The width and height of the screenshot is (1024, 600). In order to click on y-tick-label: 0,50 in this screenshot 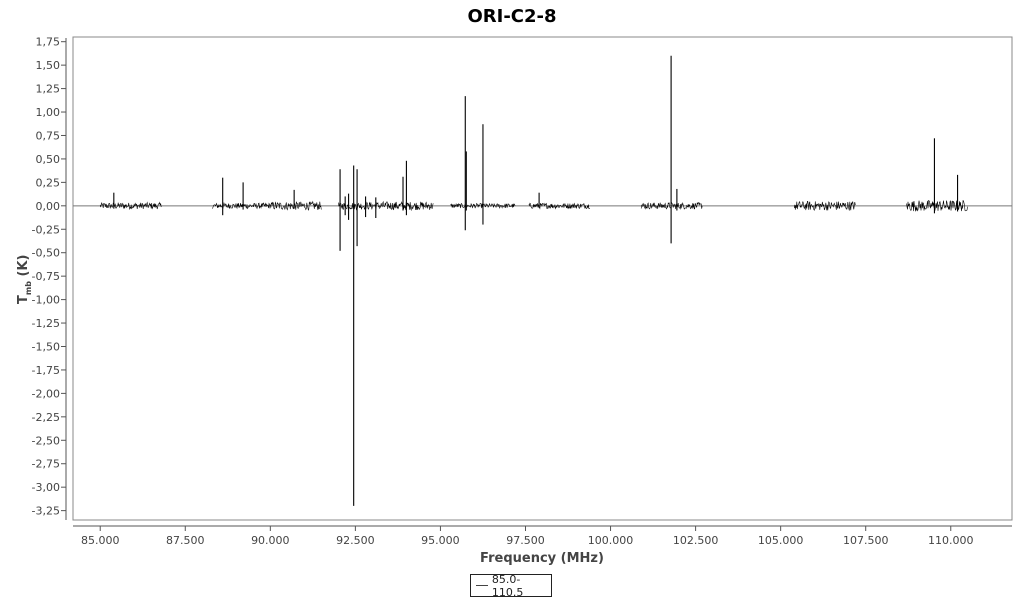, I will do `click(48, 159)`.